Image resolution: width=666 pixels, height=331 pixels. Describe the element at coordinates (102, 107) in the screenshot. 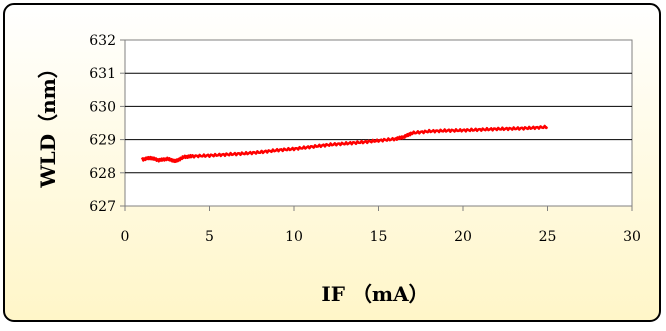

I see `y-tick-label: 630` at that location.